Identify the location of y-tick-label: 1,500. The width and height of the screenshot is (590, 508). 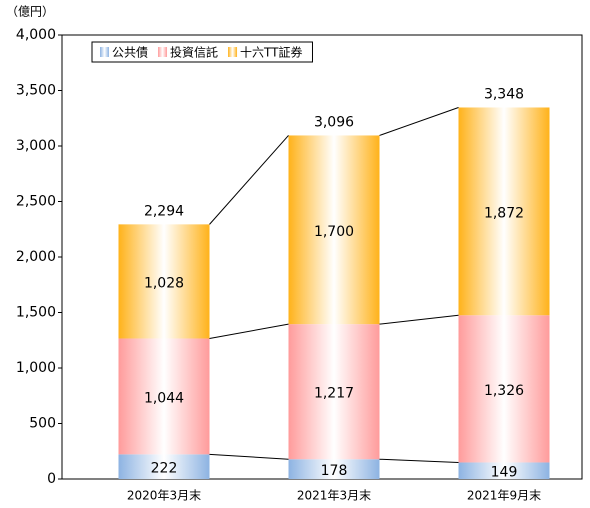
(36, 313).